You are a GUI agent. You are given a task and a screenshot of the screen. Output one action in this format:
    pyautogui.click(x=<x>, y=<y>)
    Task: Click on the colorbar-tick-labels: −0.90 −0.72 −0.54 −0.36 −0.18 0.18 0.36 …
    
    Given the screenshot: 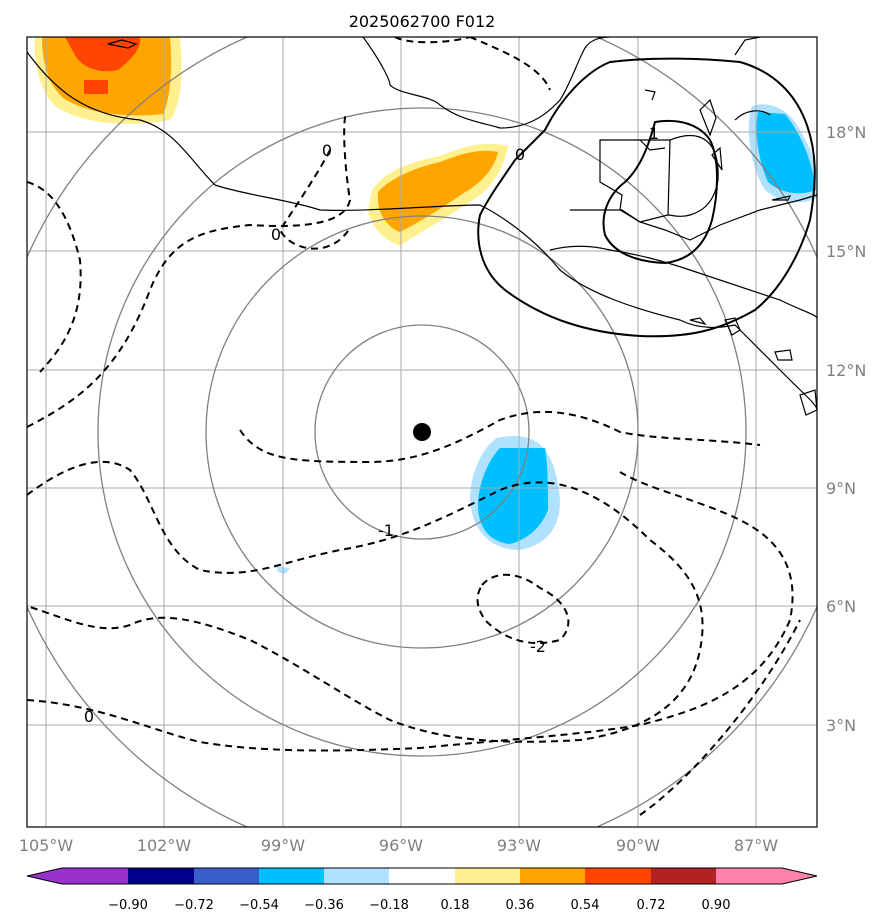 What is the action you would take?
    pyautogui.click(x=419, y=905)
    